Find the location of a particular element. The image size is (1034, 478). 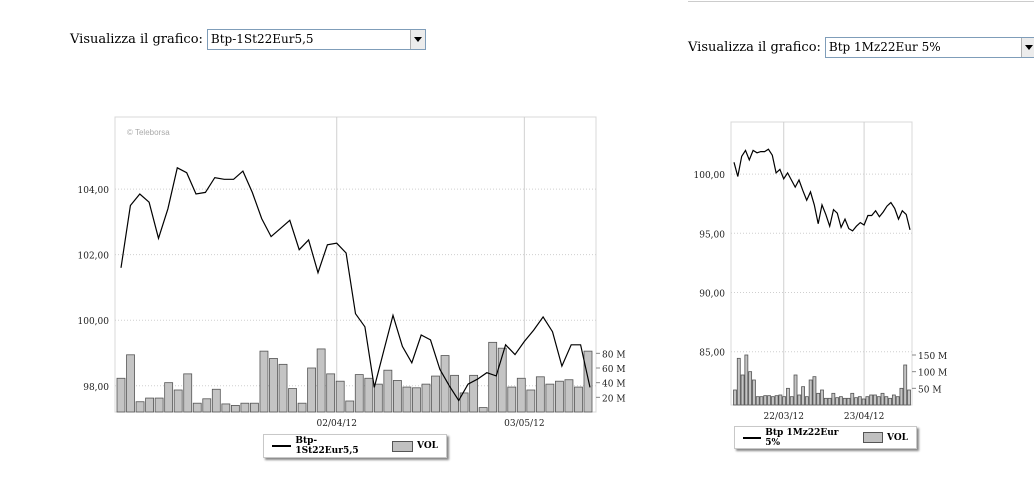

volume-tick-label: 40 M is located at coordinates (614, 385).